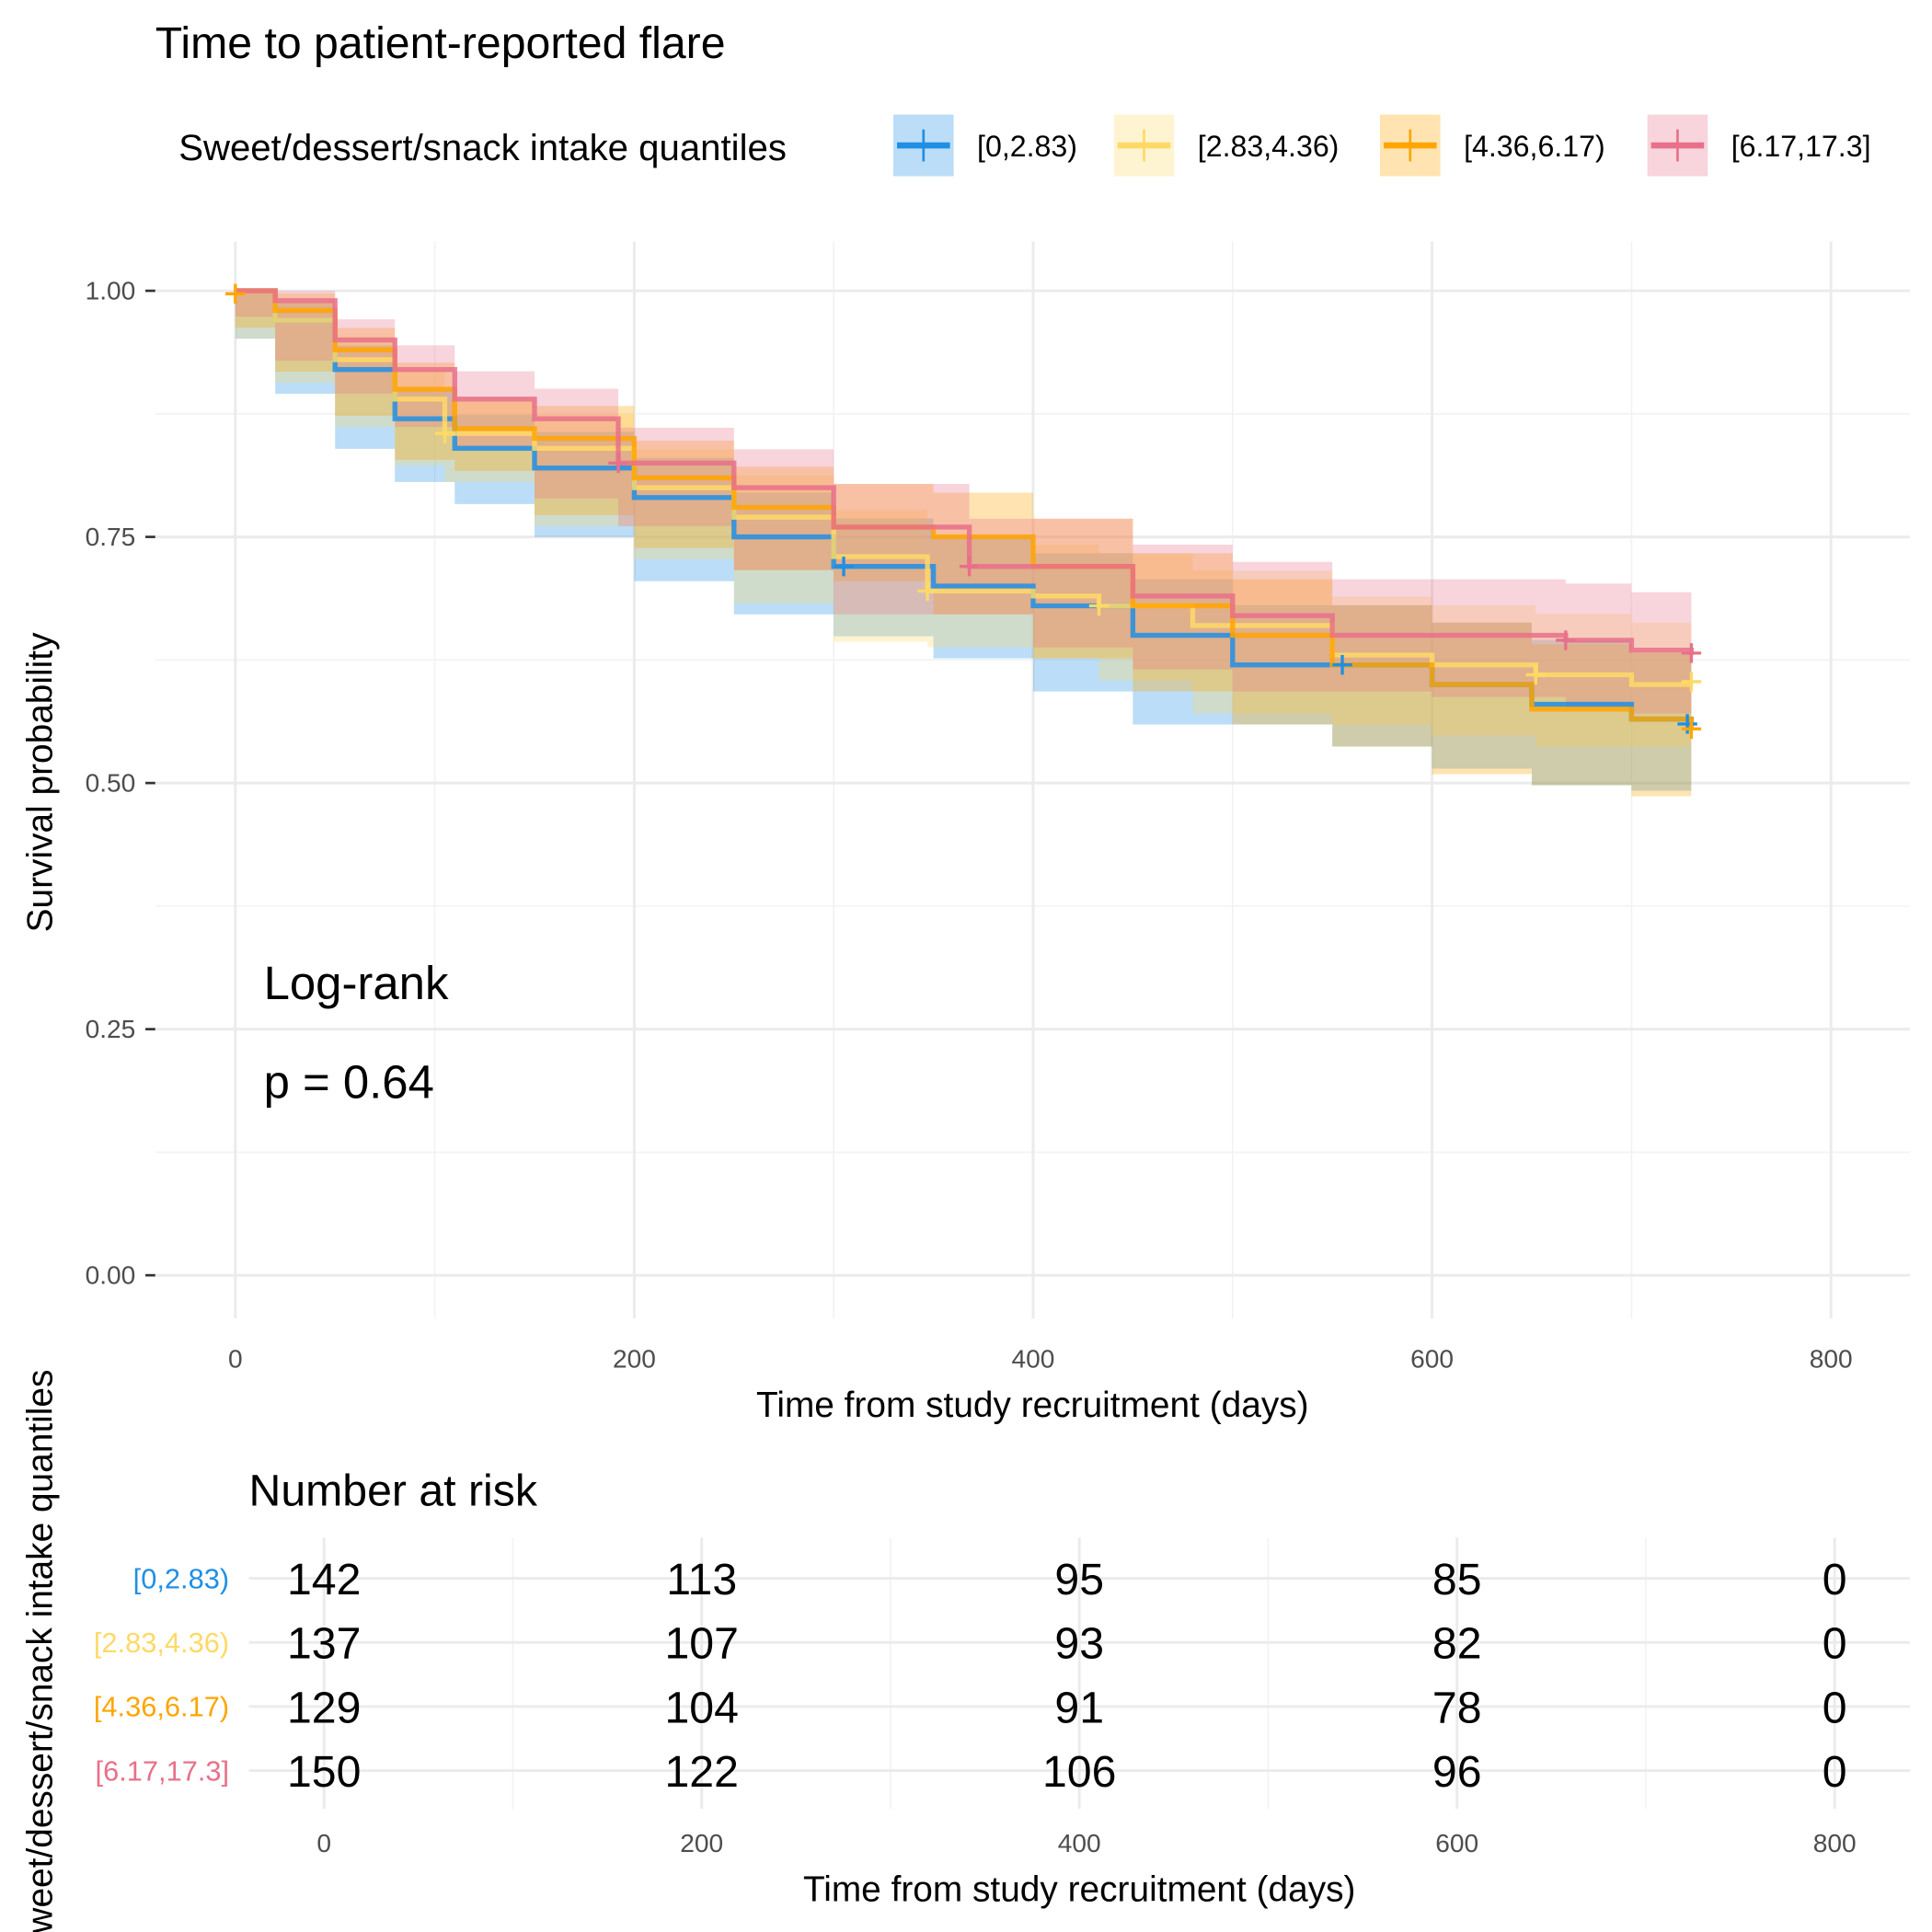  I want to click on risk-x-tick-label: 400, so click(1079, 1843).